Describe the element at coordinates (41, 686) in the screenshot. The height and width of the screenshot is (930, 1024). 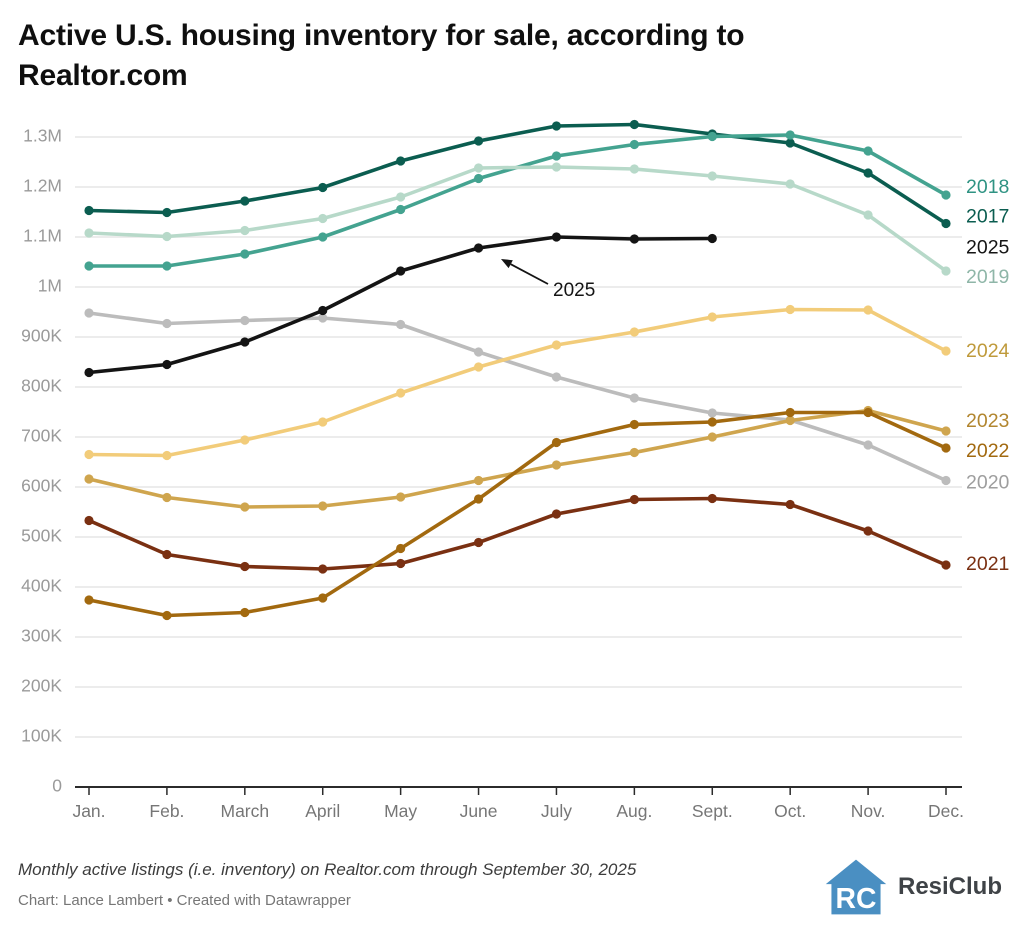
I see `y-axis-label: 200K` at that location.